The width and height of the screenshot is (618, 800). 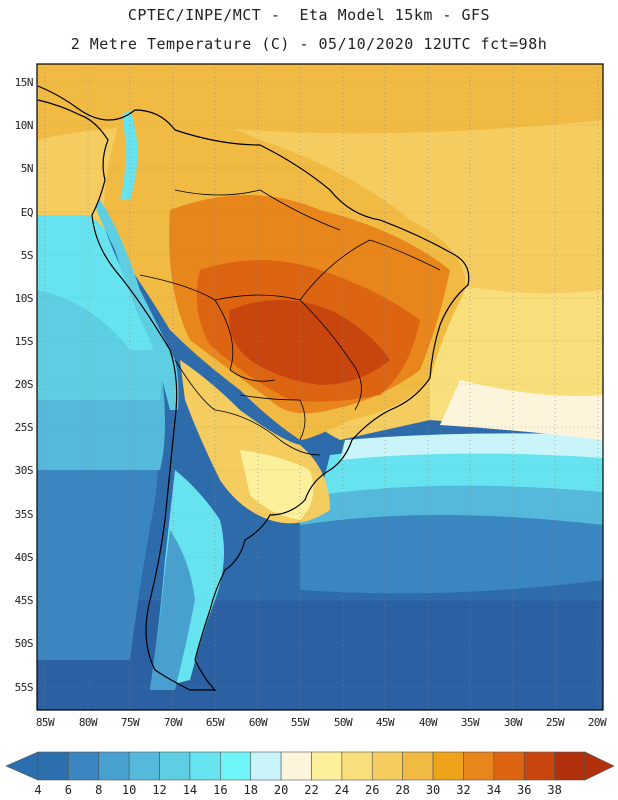 I want to click on lat-label-eq: EQ, so click(x=27, y=212).